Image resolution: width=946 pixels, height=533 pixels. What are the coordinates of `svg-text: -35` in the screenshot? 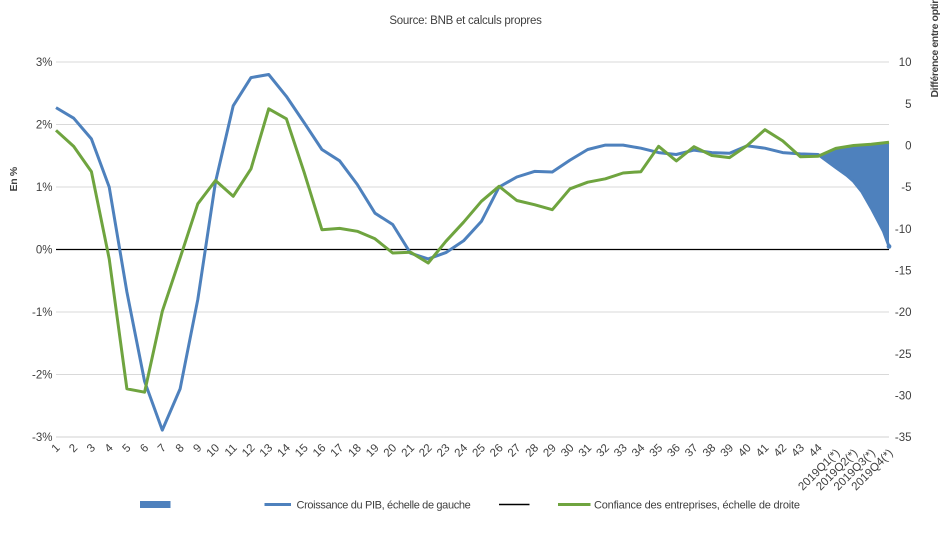 It's located at (903, 438).